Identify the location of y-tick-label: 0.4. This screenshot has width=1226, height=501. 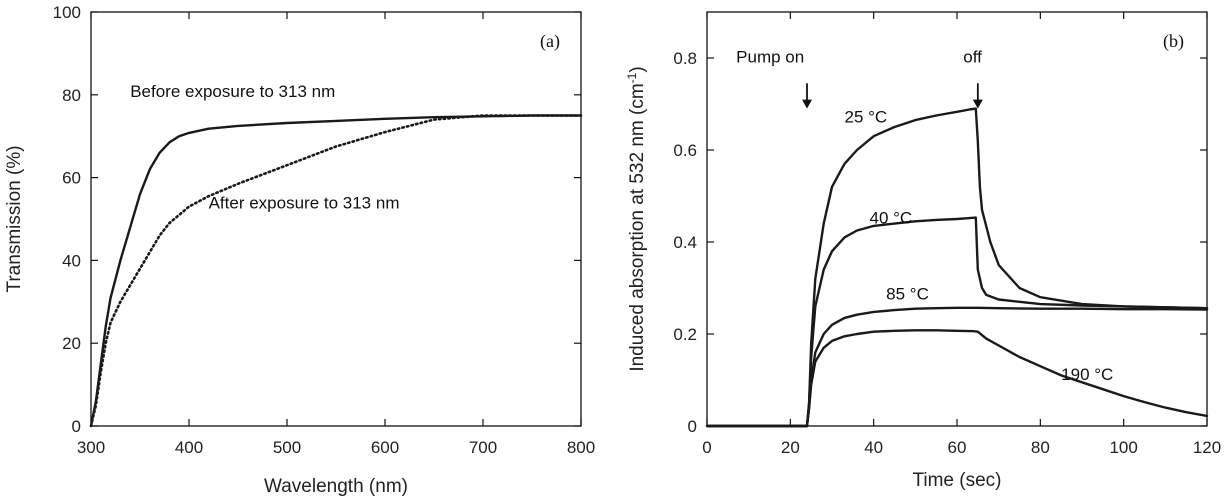
(685, 242).